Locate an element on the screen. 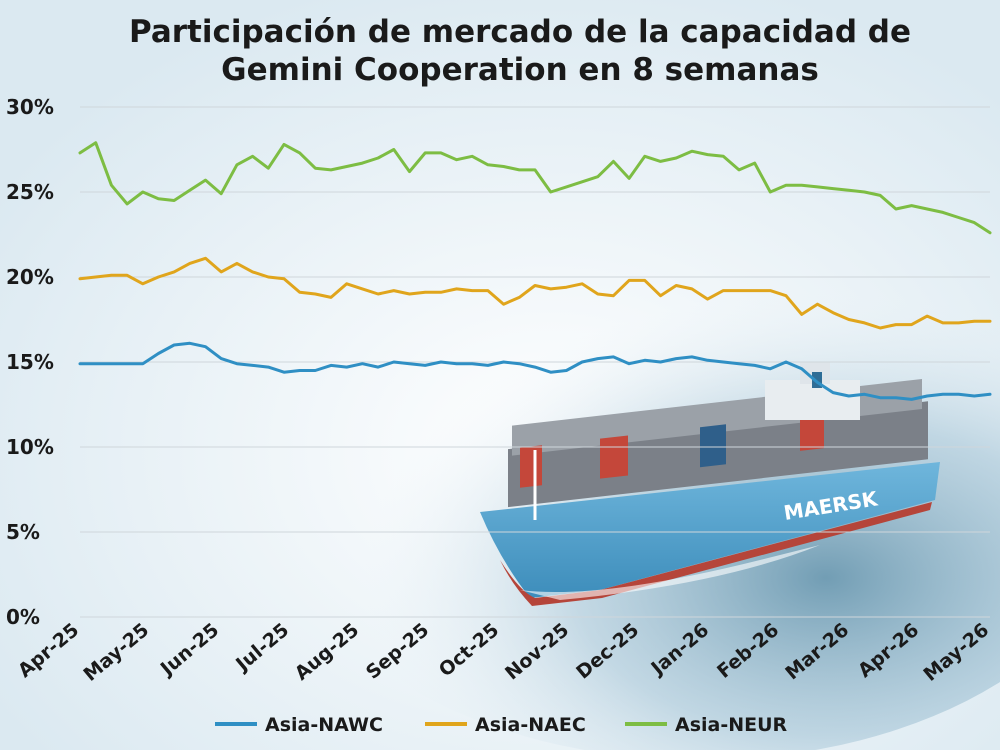 The width and height of the screenshot is (1000, 750). y-tick-label: 25% is located at coordinates (30, 192).